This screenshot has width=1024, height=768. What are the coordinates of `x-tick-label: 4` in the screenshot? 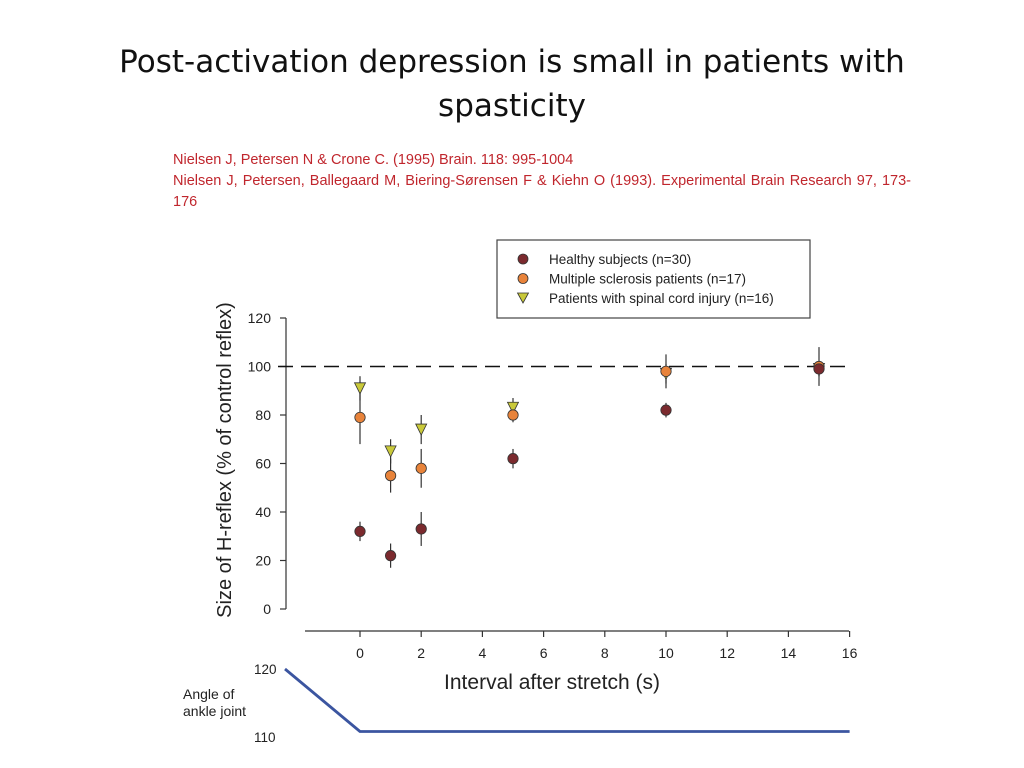 It's located at (483, 653).